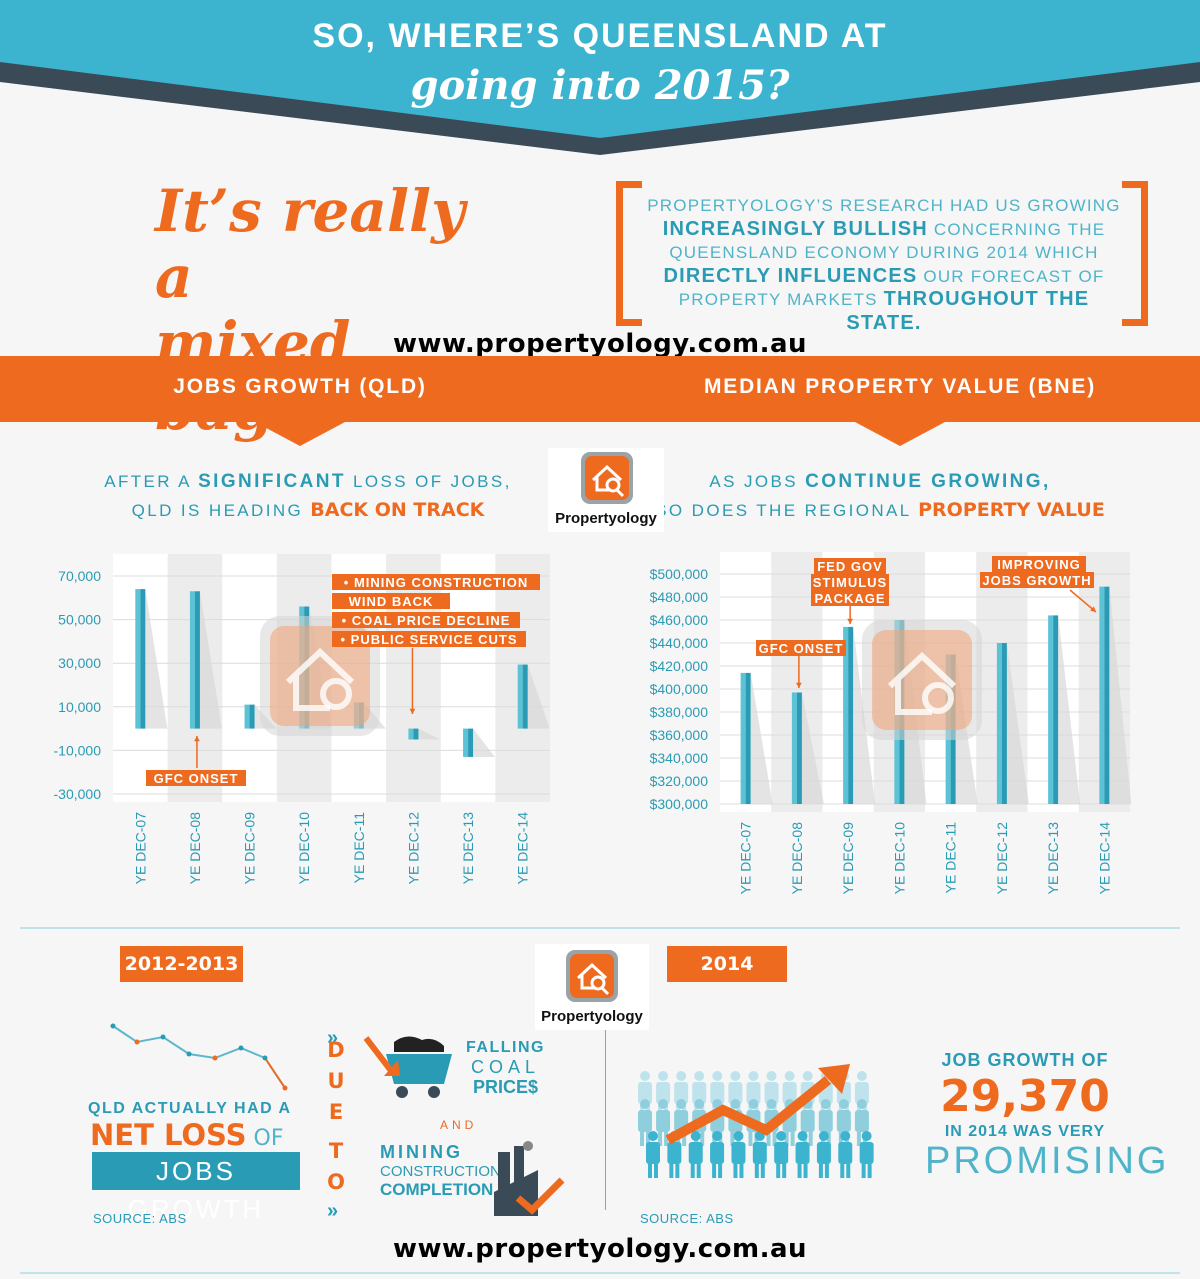 The image size is (1200, 1279). What do you see at coordinates (679, 758) in the screenshot?
I see `y-tick-label: $340,000` at bounding box center [679, 758].